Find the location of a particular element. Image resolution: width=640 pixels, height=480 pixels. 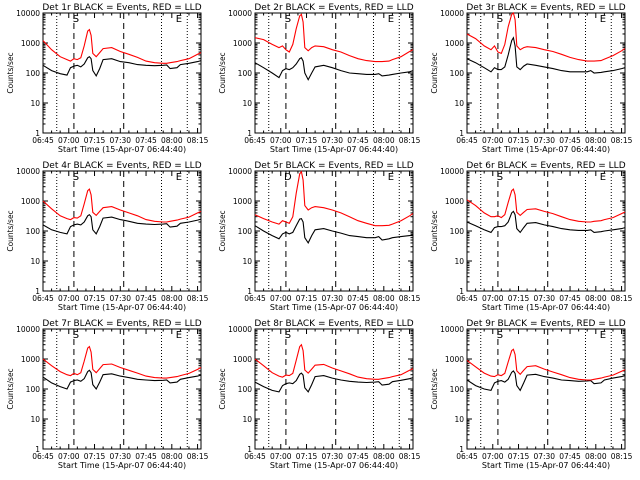

panel-title: Det 4r BLACK = Events, RED = LLD is located at coordinates (121, 166).